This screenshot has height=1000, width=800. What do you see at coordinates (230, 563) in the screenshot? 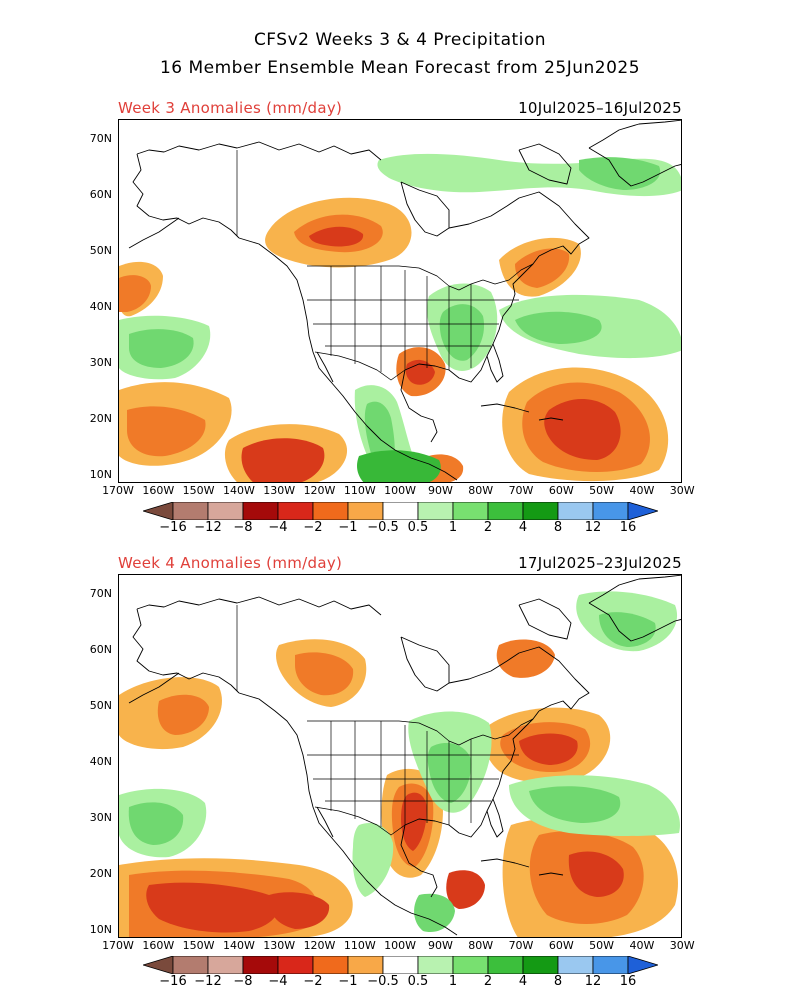
I see `week4-label: Week 4 Anomalies (mm/day)` at bounding box center [230, 563].